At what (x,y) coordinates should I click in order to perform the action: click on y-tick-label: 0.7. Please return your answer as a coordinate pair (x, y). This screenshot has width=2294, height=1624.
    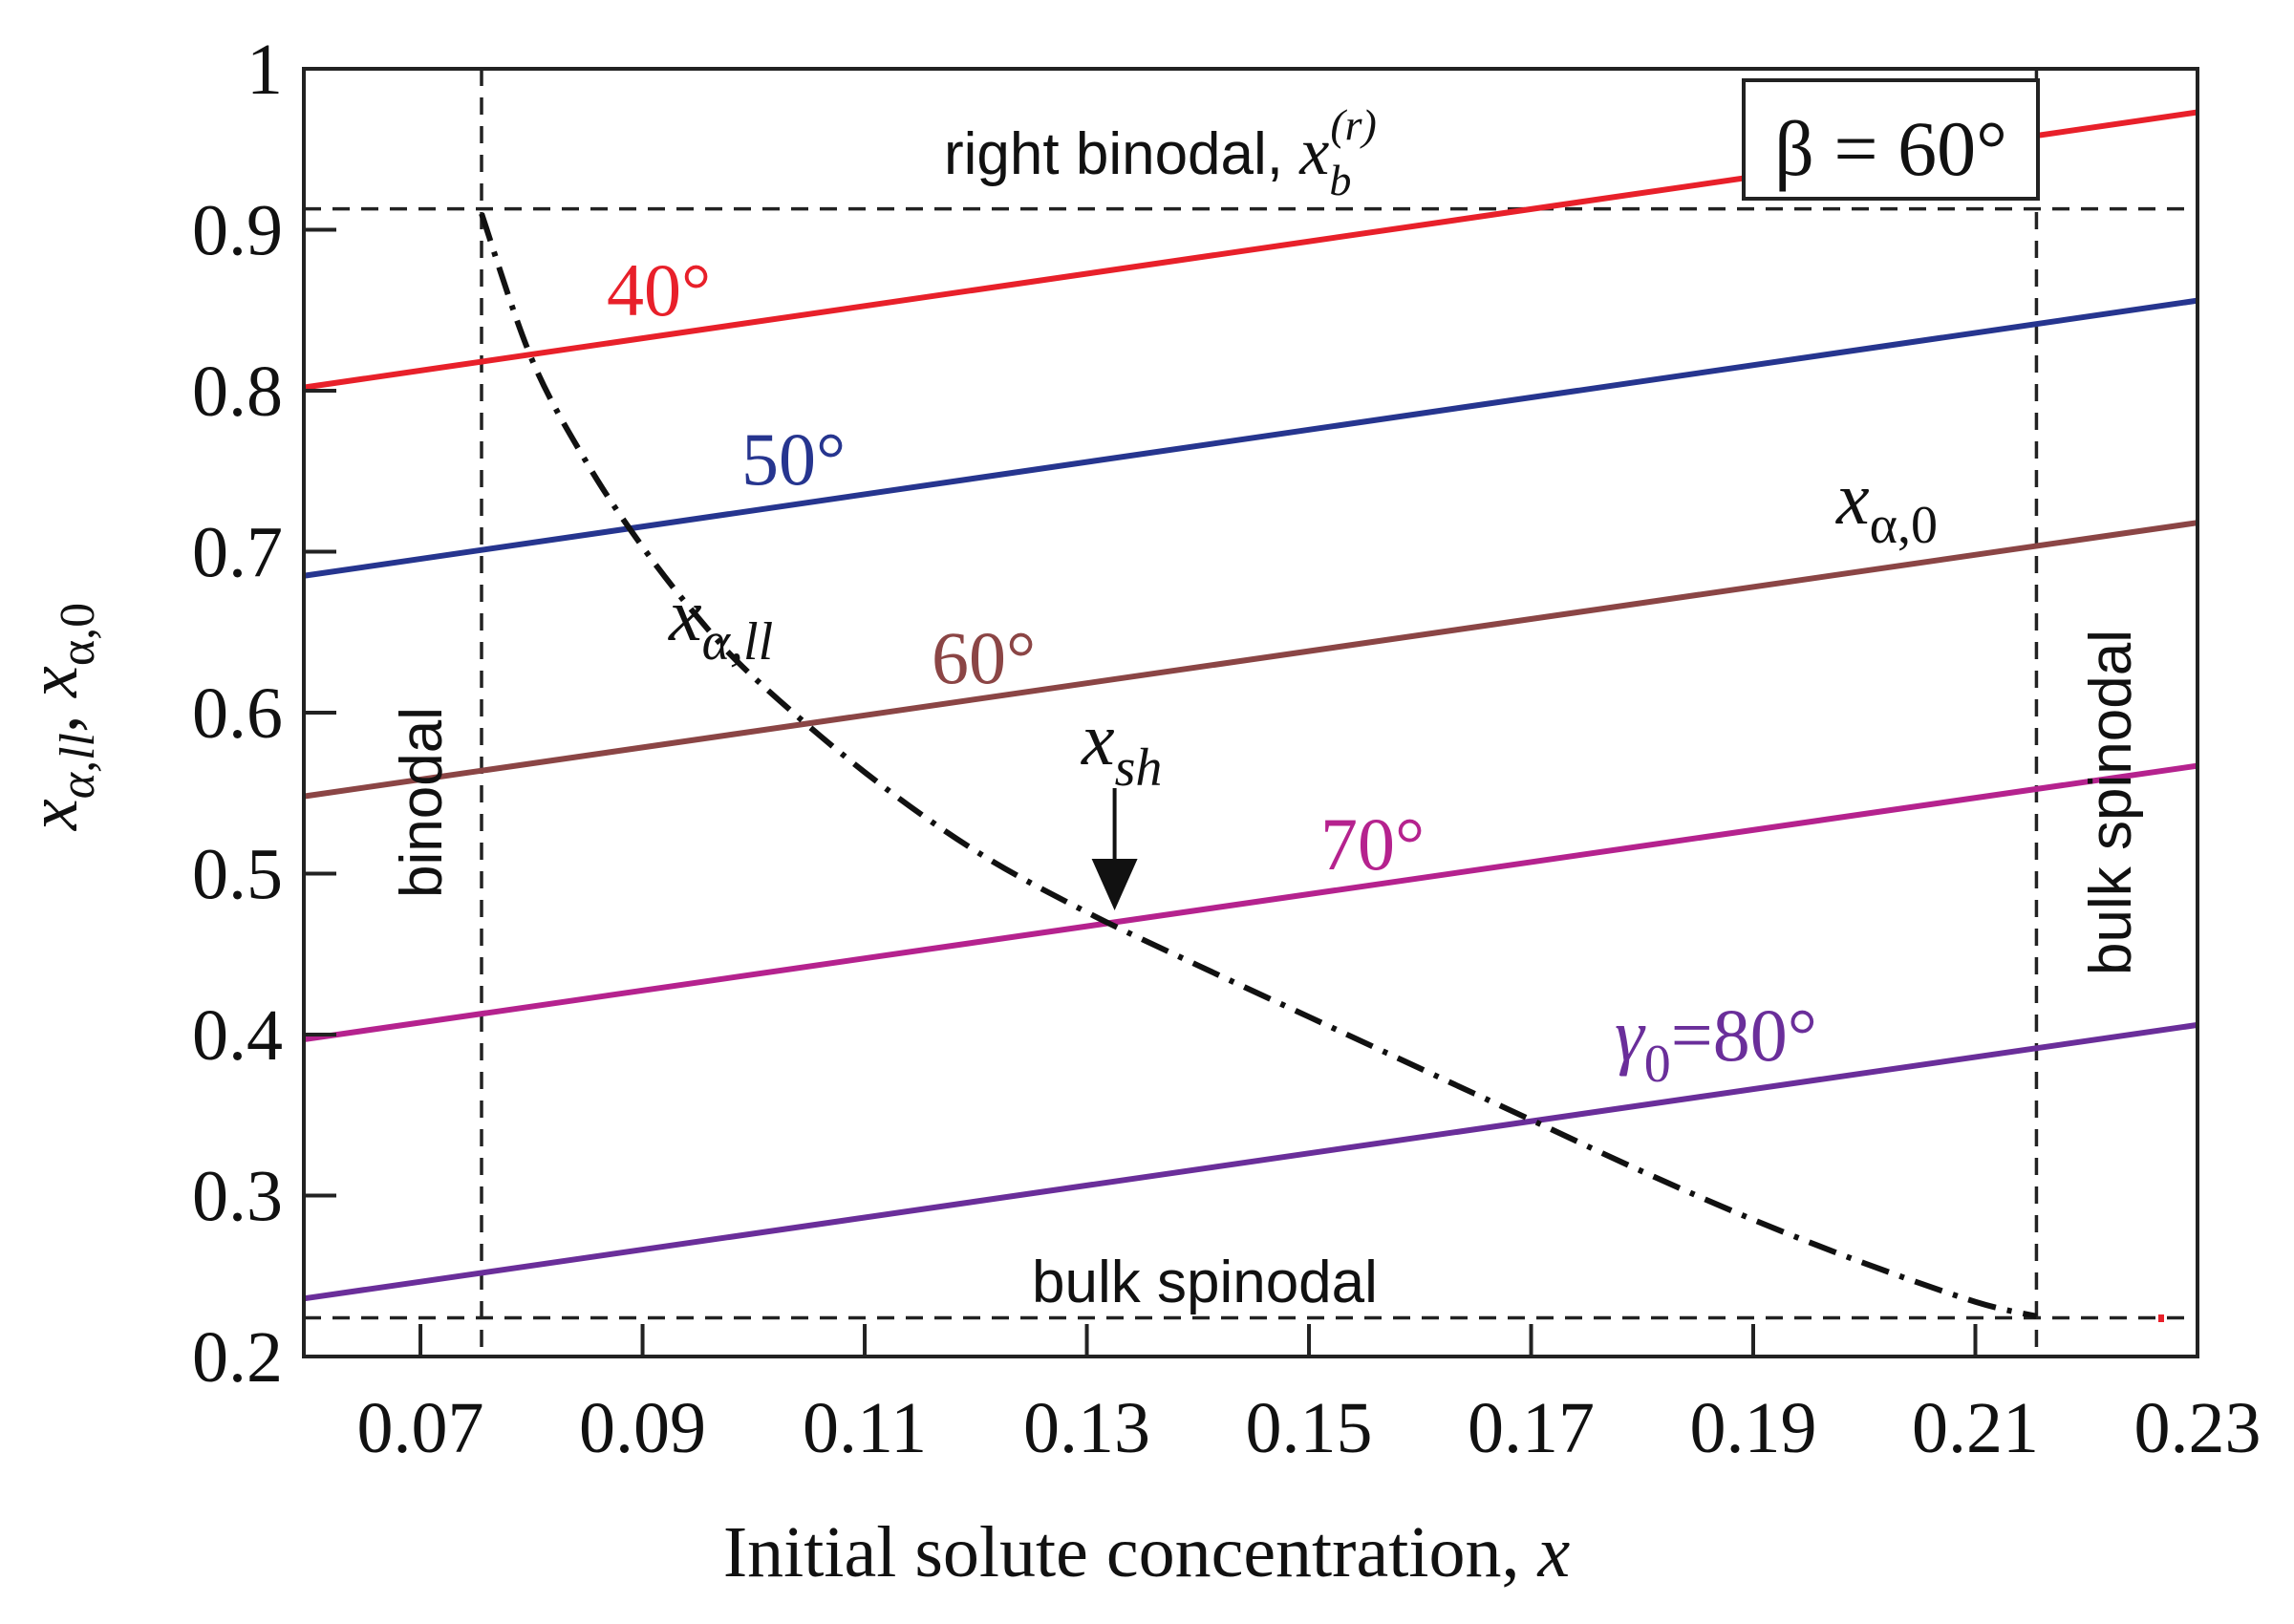
    Looking at the image, I should click on (238, 553).